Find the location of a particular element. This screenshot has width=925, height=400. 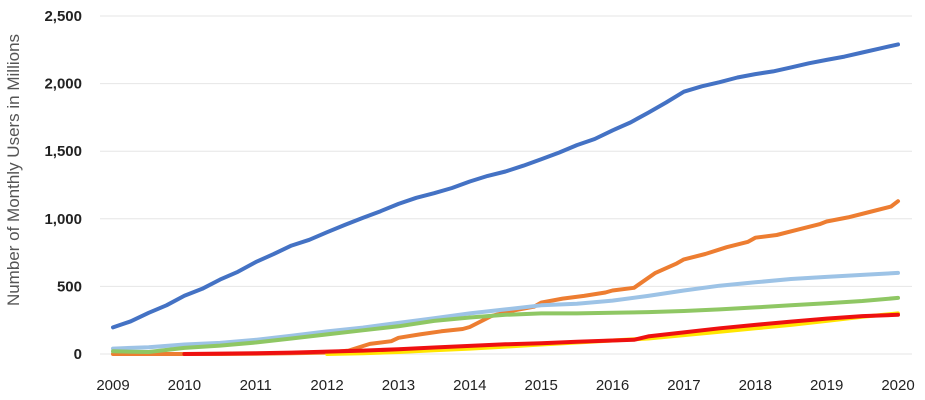

y-tick-label: 2,000 is located at coordinates (63, 84).